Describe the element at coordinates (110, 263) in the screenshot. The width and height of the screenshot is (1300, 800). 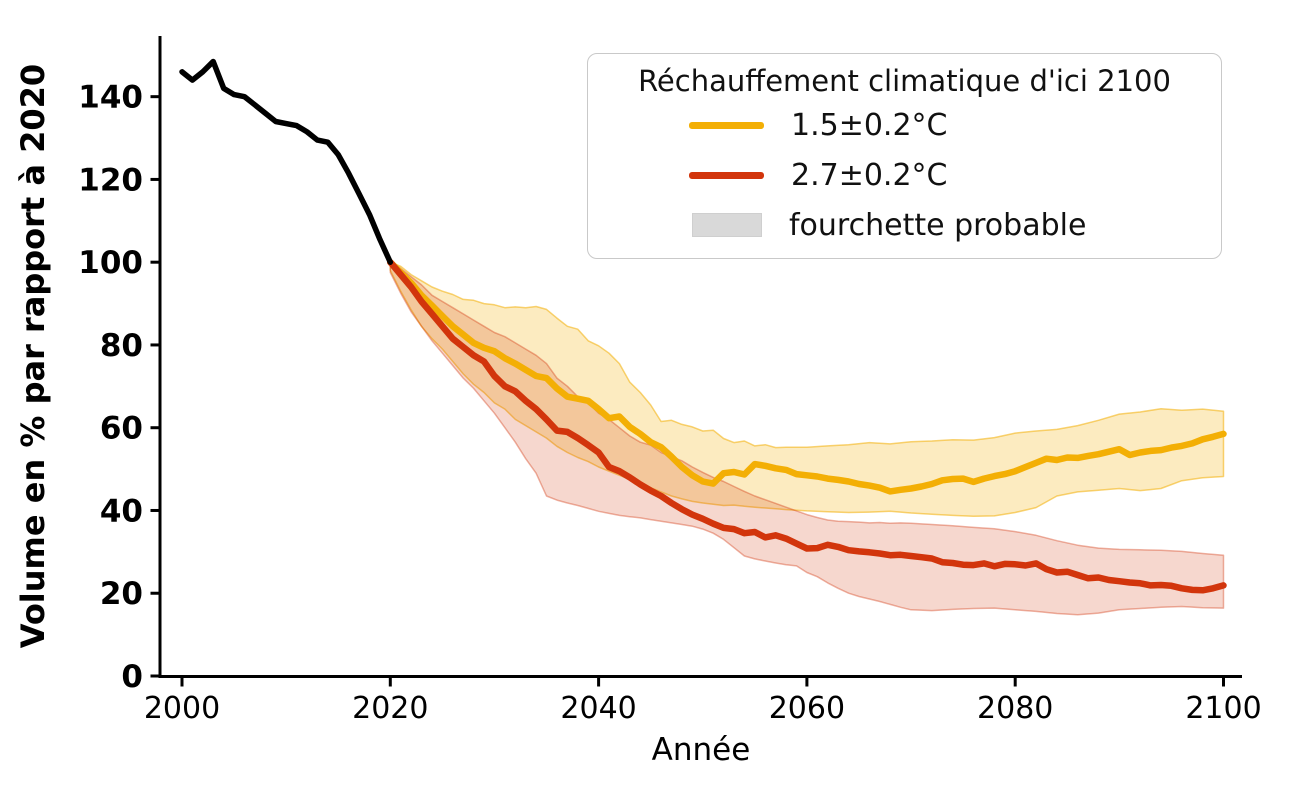
I see `y-tick-label-100: 100` at that location.